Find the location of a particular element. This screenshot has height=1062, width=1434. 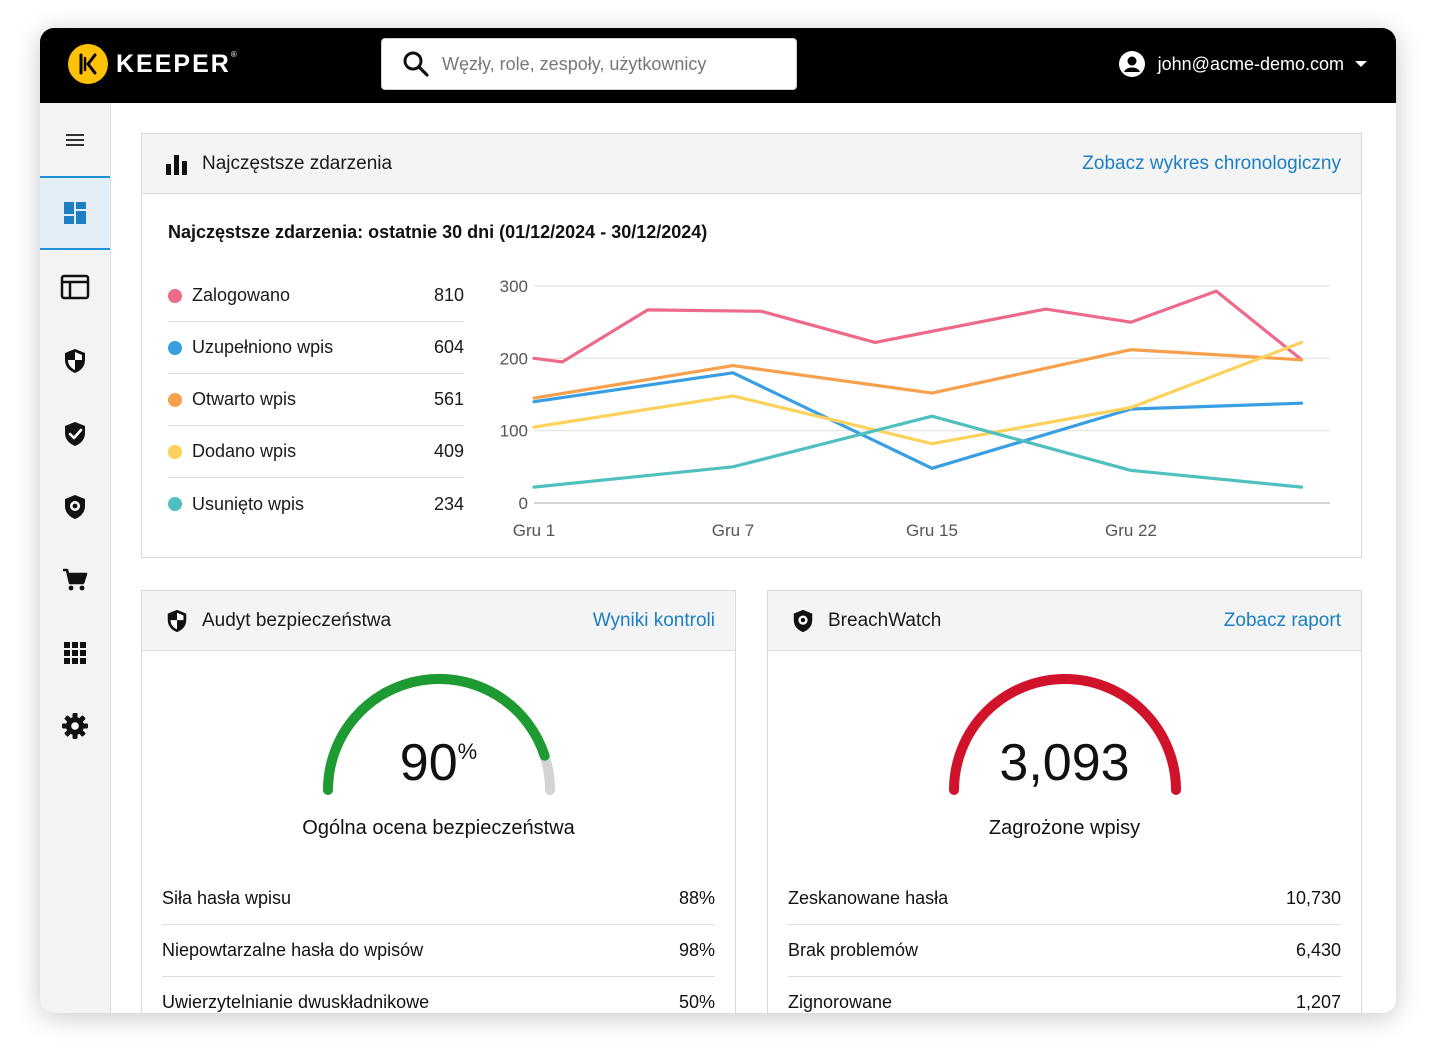

sidebar-item-admin is located at coordinates (75, 287).